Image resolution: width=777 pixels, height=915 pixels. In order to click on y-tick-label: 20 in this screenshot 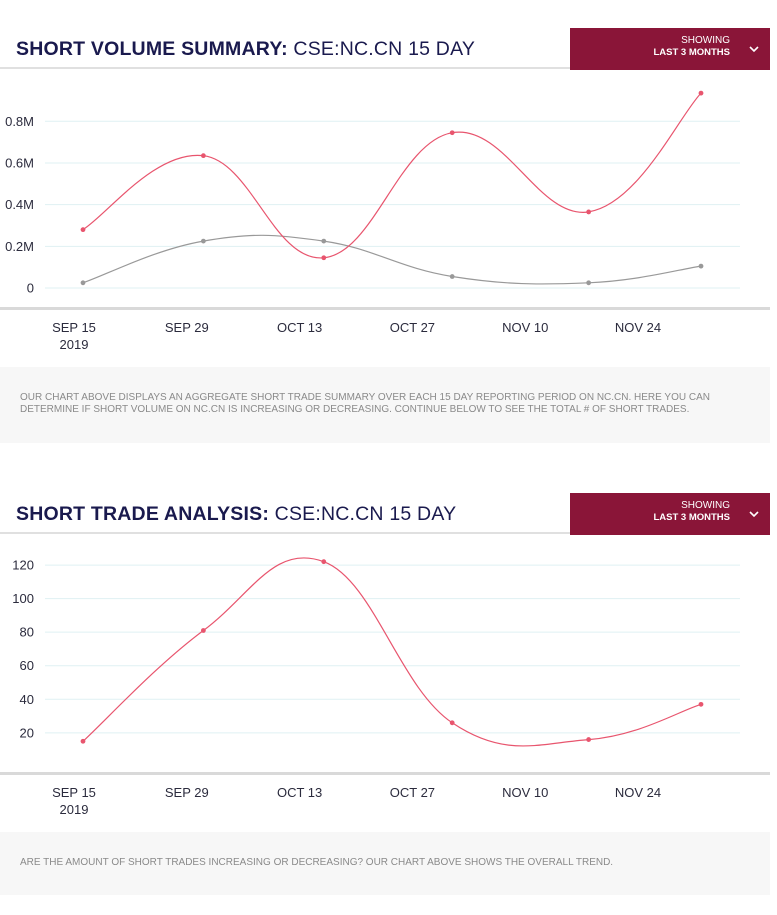, I will do `click(27, 732)`.